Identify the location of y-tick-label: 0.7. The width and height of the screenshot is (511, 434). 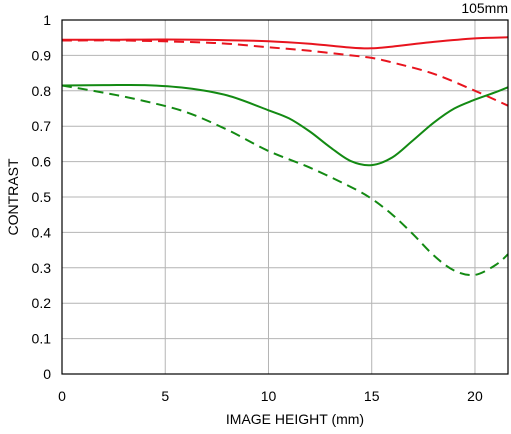
(42, 126).